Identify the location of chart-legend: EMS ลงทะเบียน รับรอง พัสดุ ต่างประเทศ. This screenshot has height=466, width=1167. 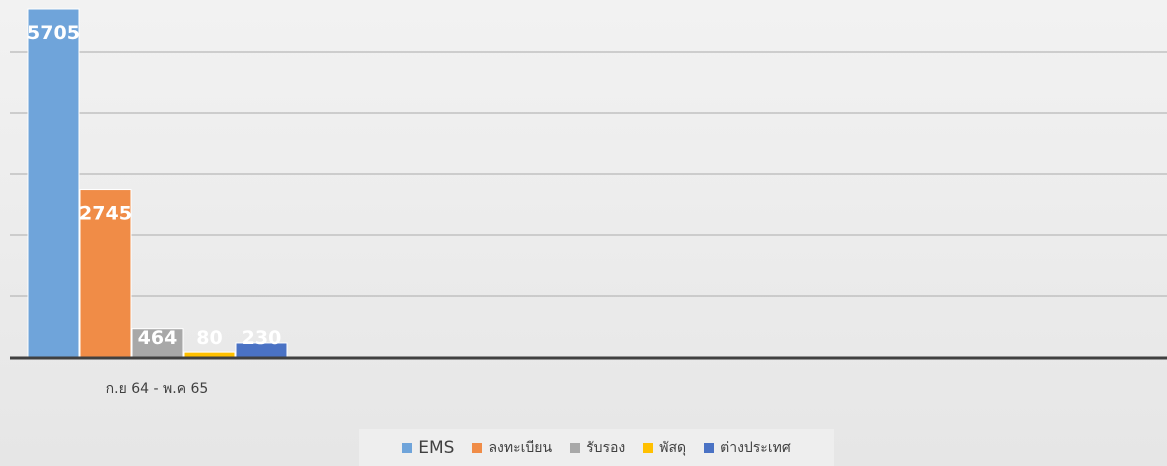
(596, 447).